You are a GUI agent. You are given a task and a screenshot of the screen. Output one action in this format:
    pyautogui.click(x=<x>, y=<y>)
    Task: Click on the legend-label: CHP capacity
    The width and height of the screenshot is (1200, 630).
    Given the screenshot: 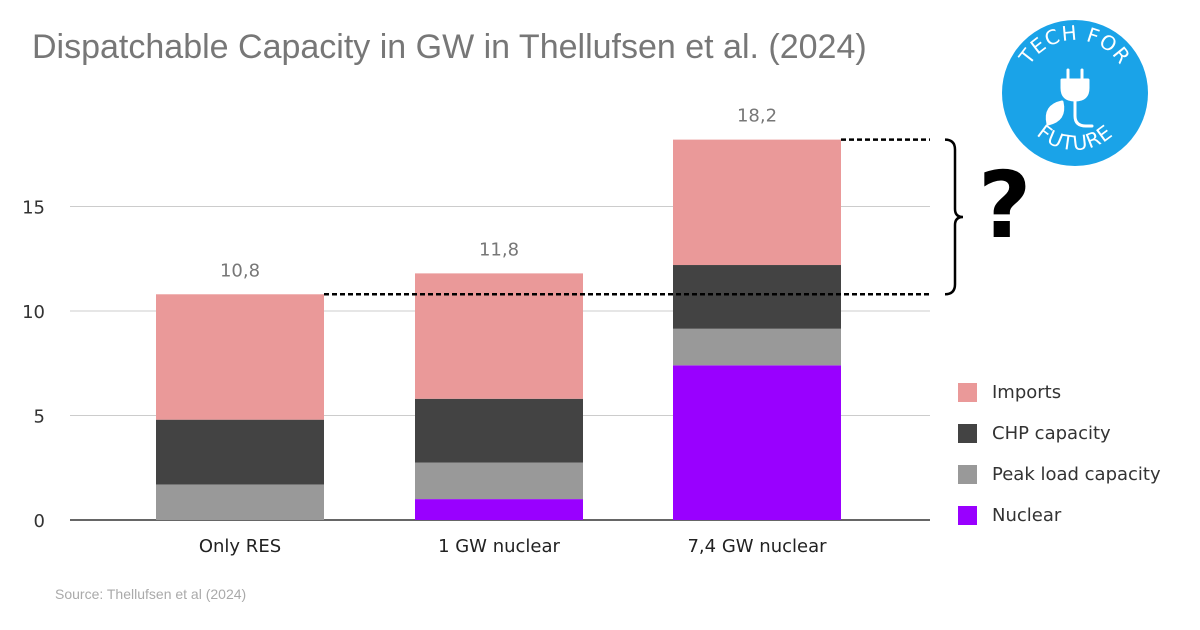 What is the action you would take?
    pyautogui.click(x=1051, y=433)
    